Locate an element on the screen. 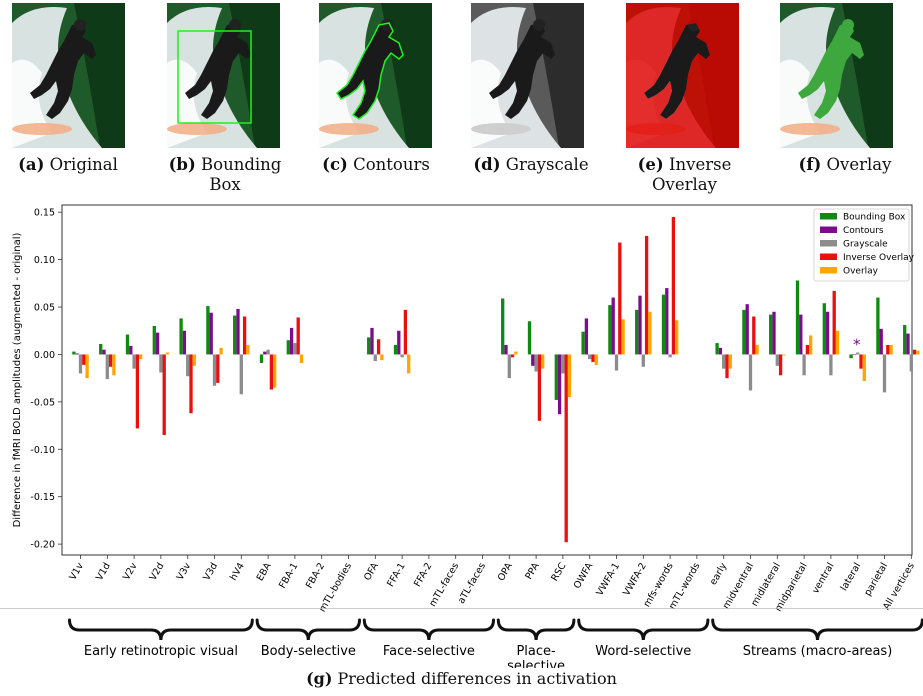 The image size is (923, 696). x-tick-label: V3d is located at coordinates (210, 572).